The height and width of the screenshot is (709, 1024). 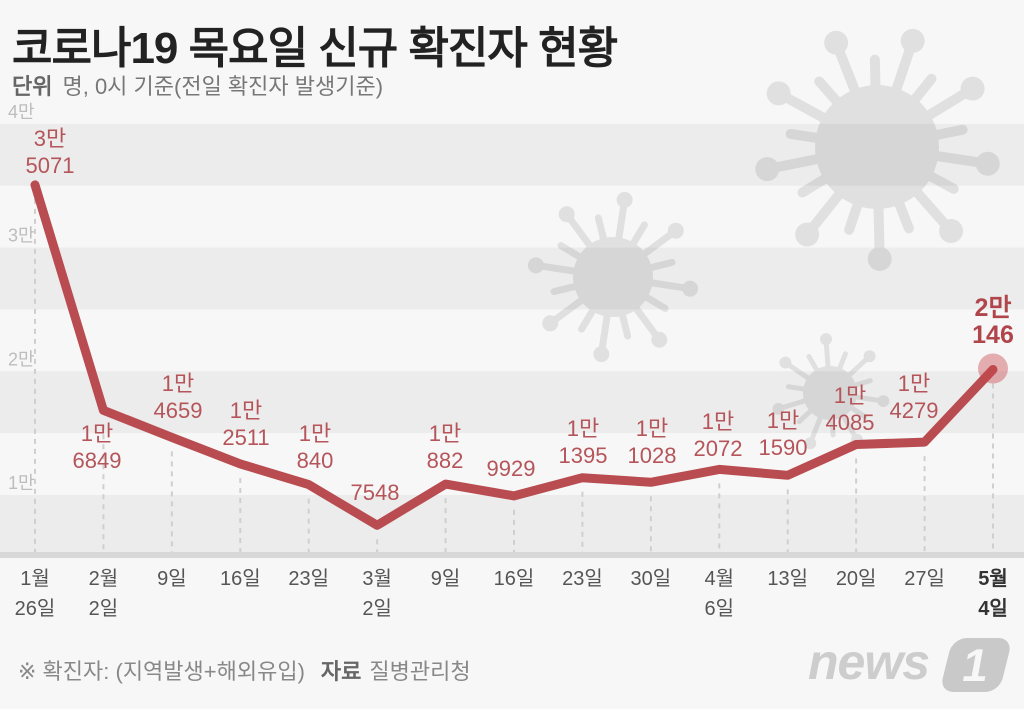 I want to click on x-tick-label-line: 30일, so click(x=651, y=578).